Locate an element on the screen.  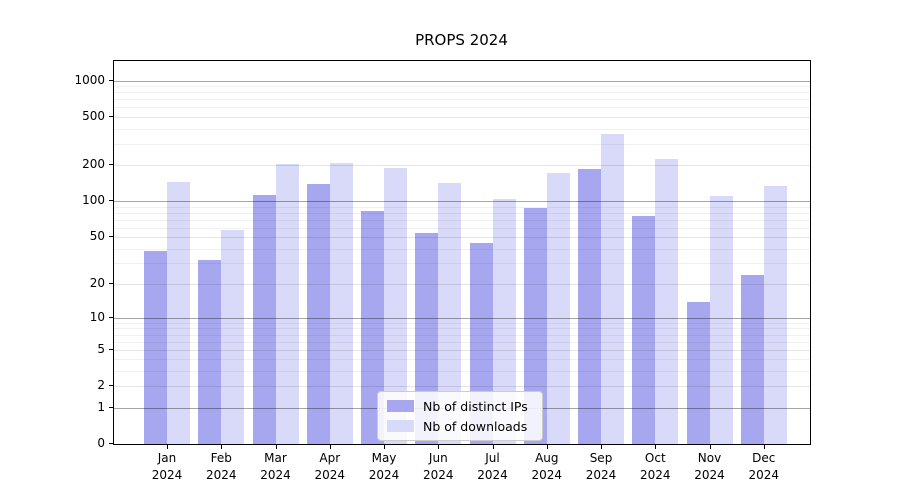
bar-downloads-aug is located at coordinates (558, 308).